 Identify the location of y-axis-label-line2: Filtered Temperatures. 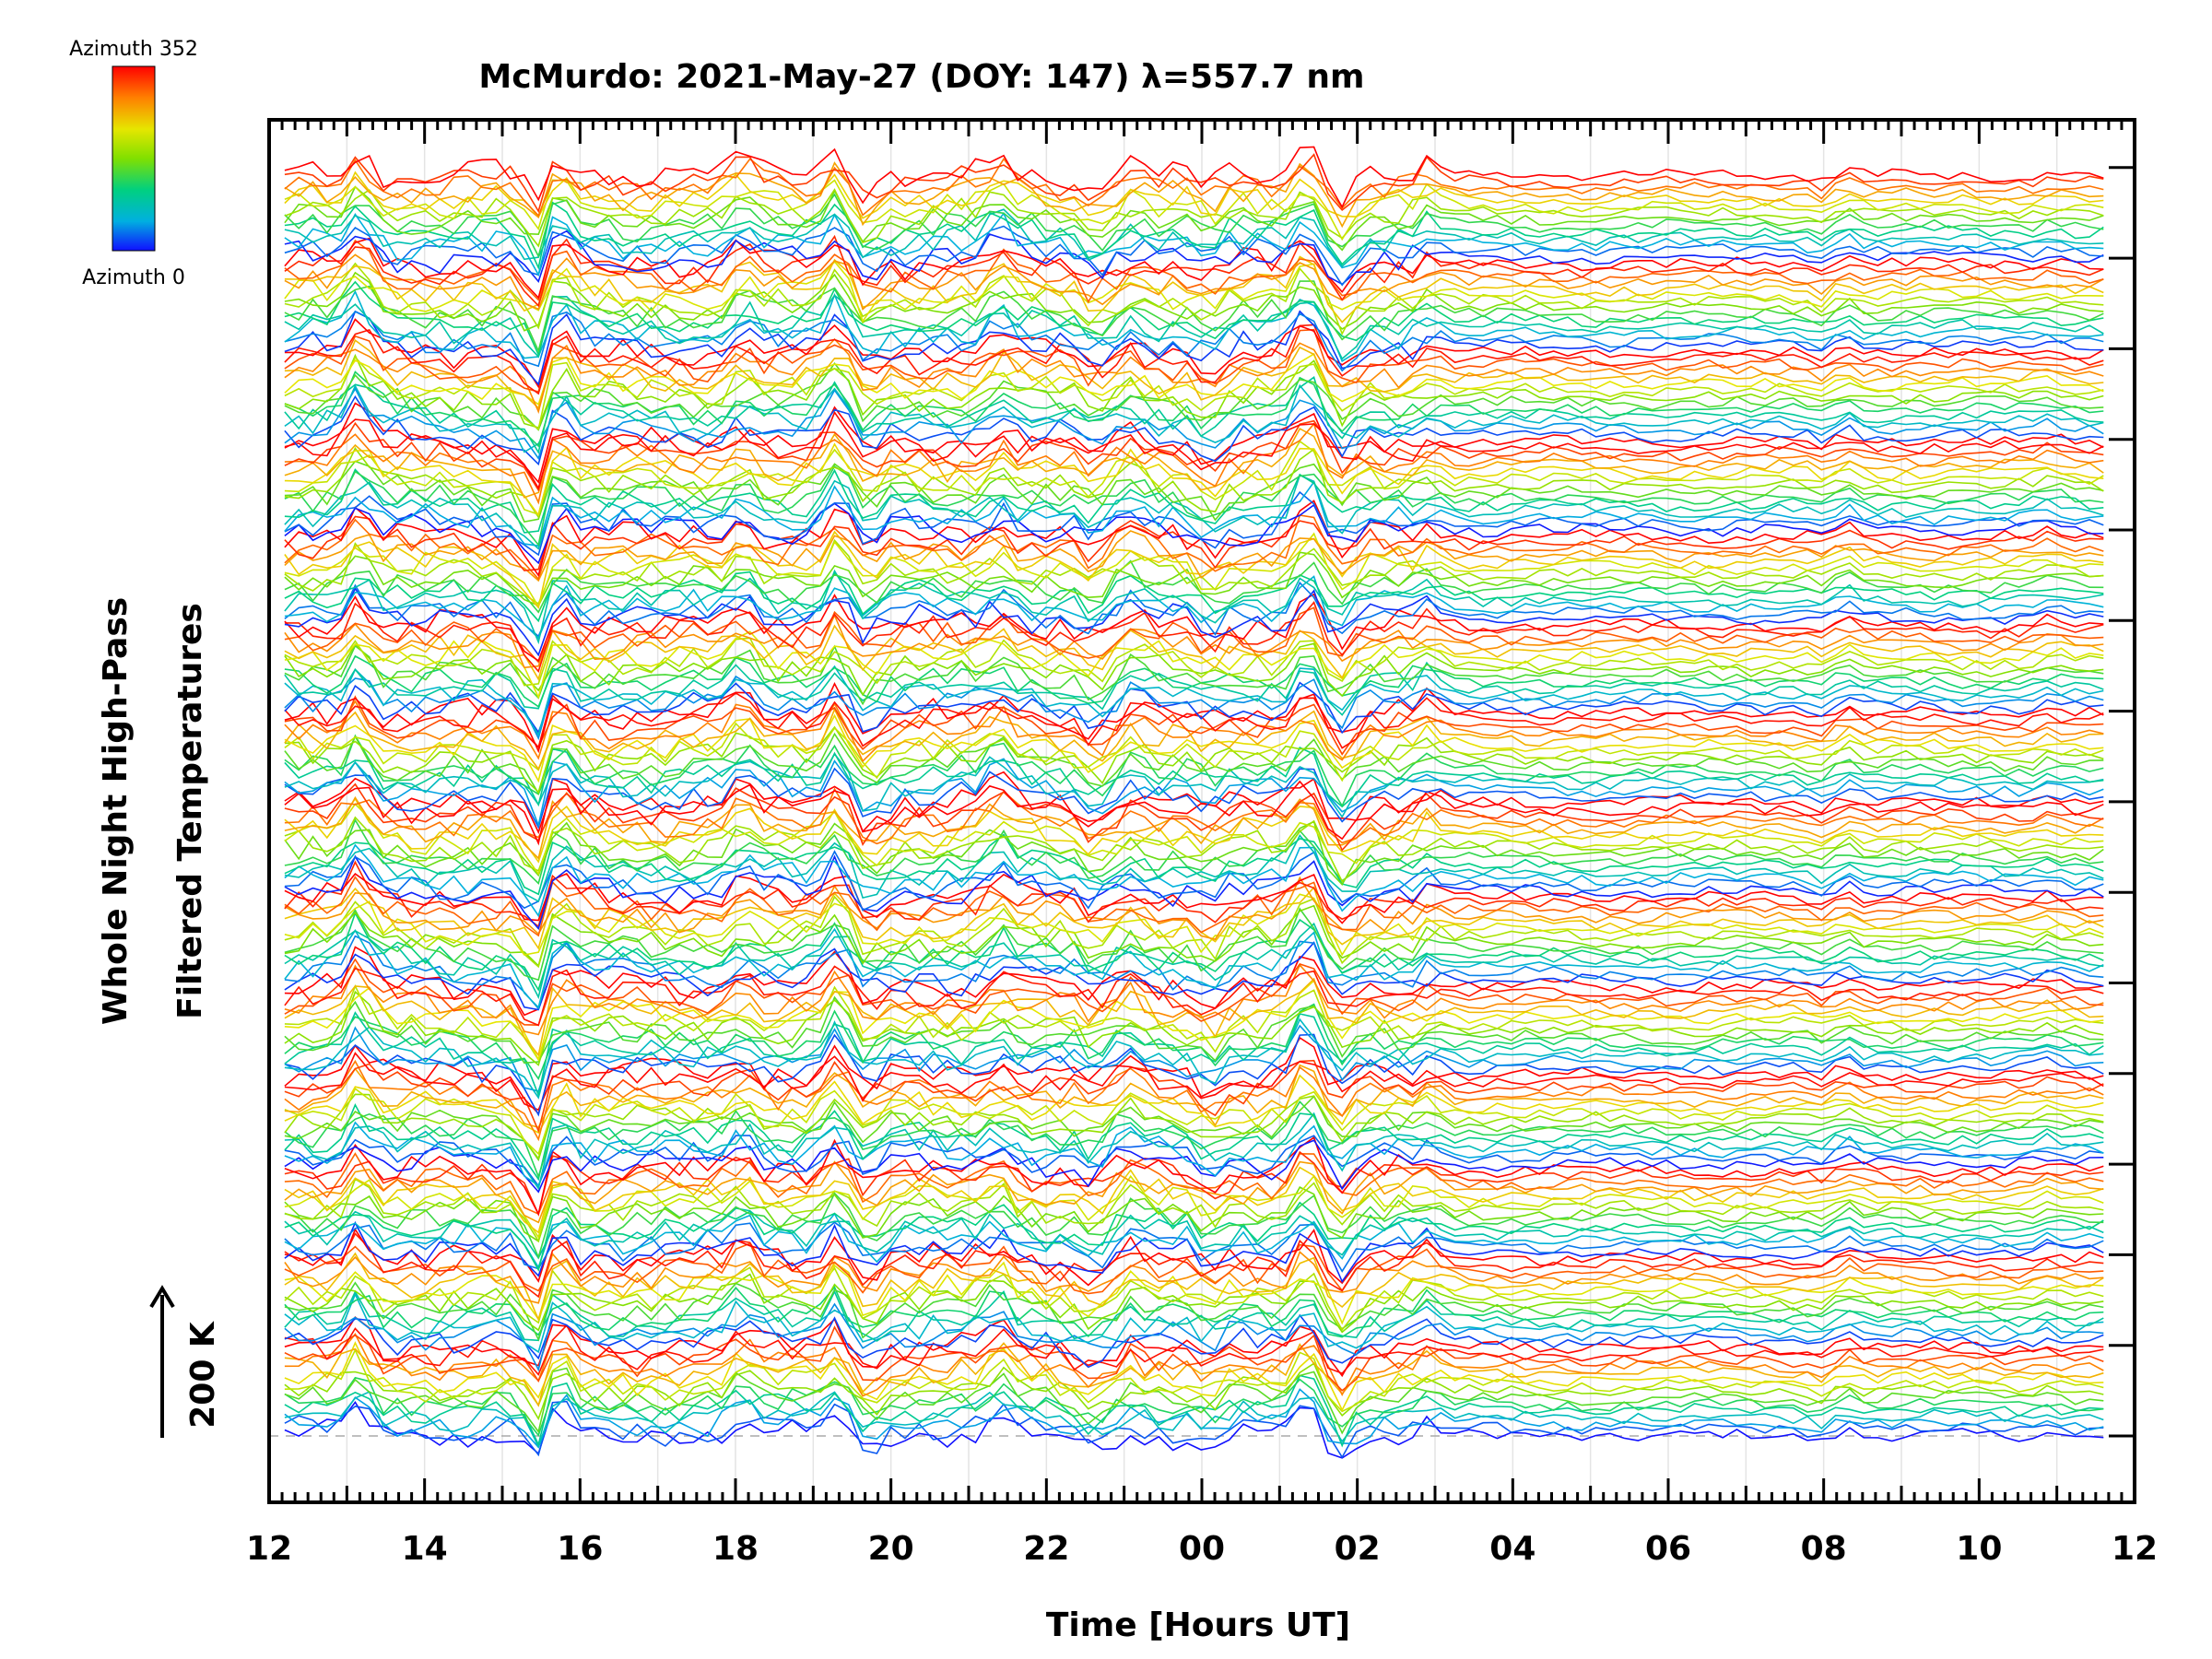
(190, 811).